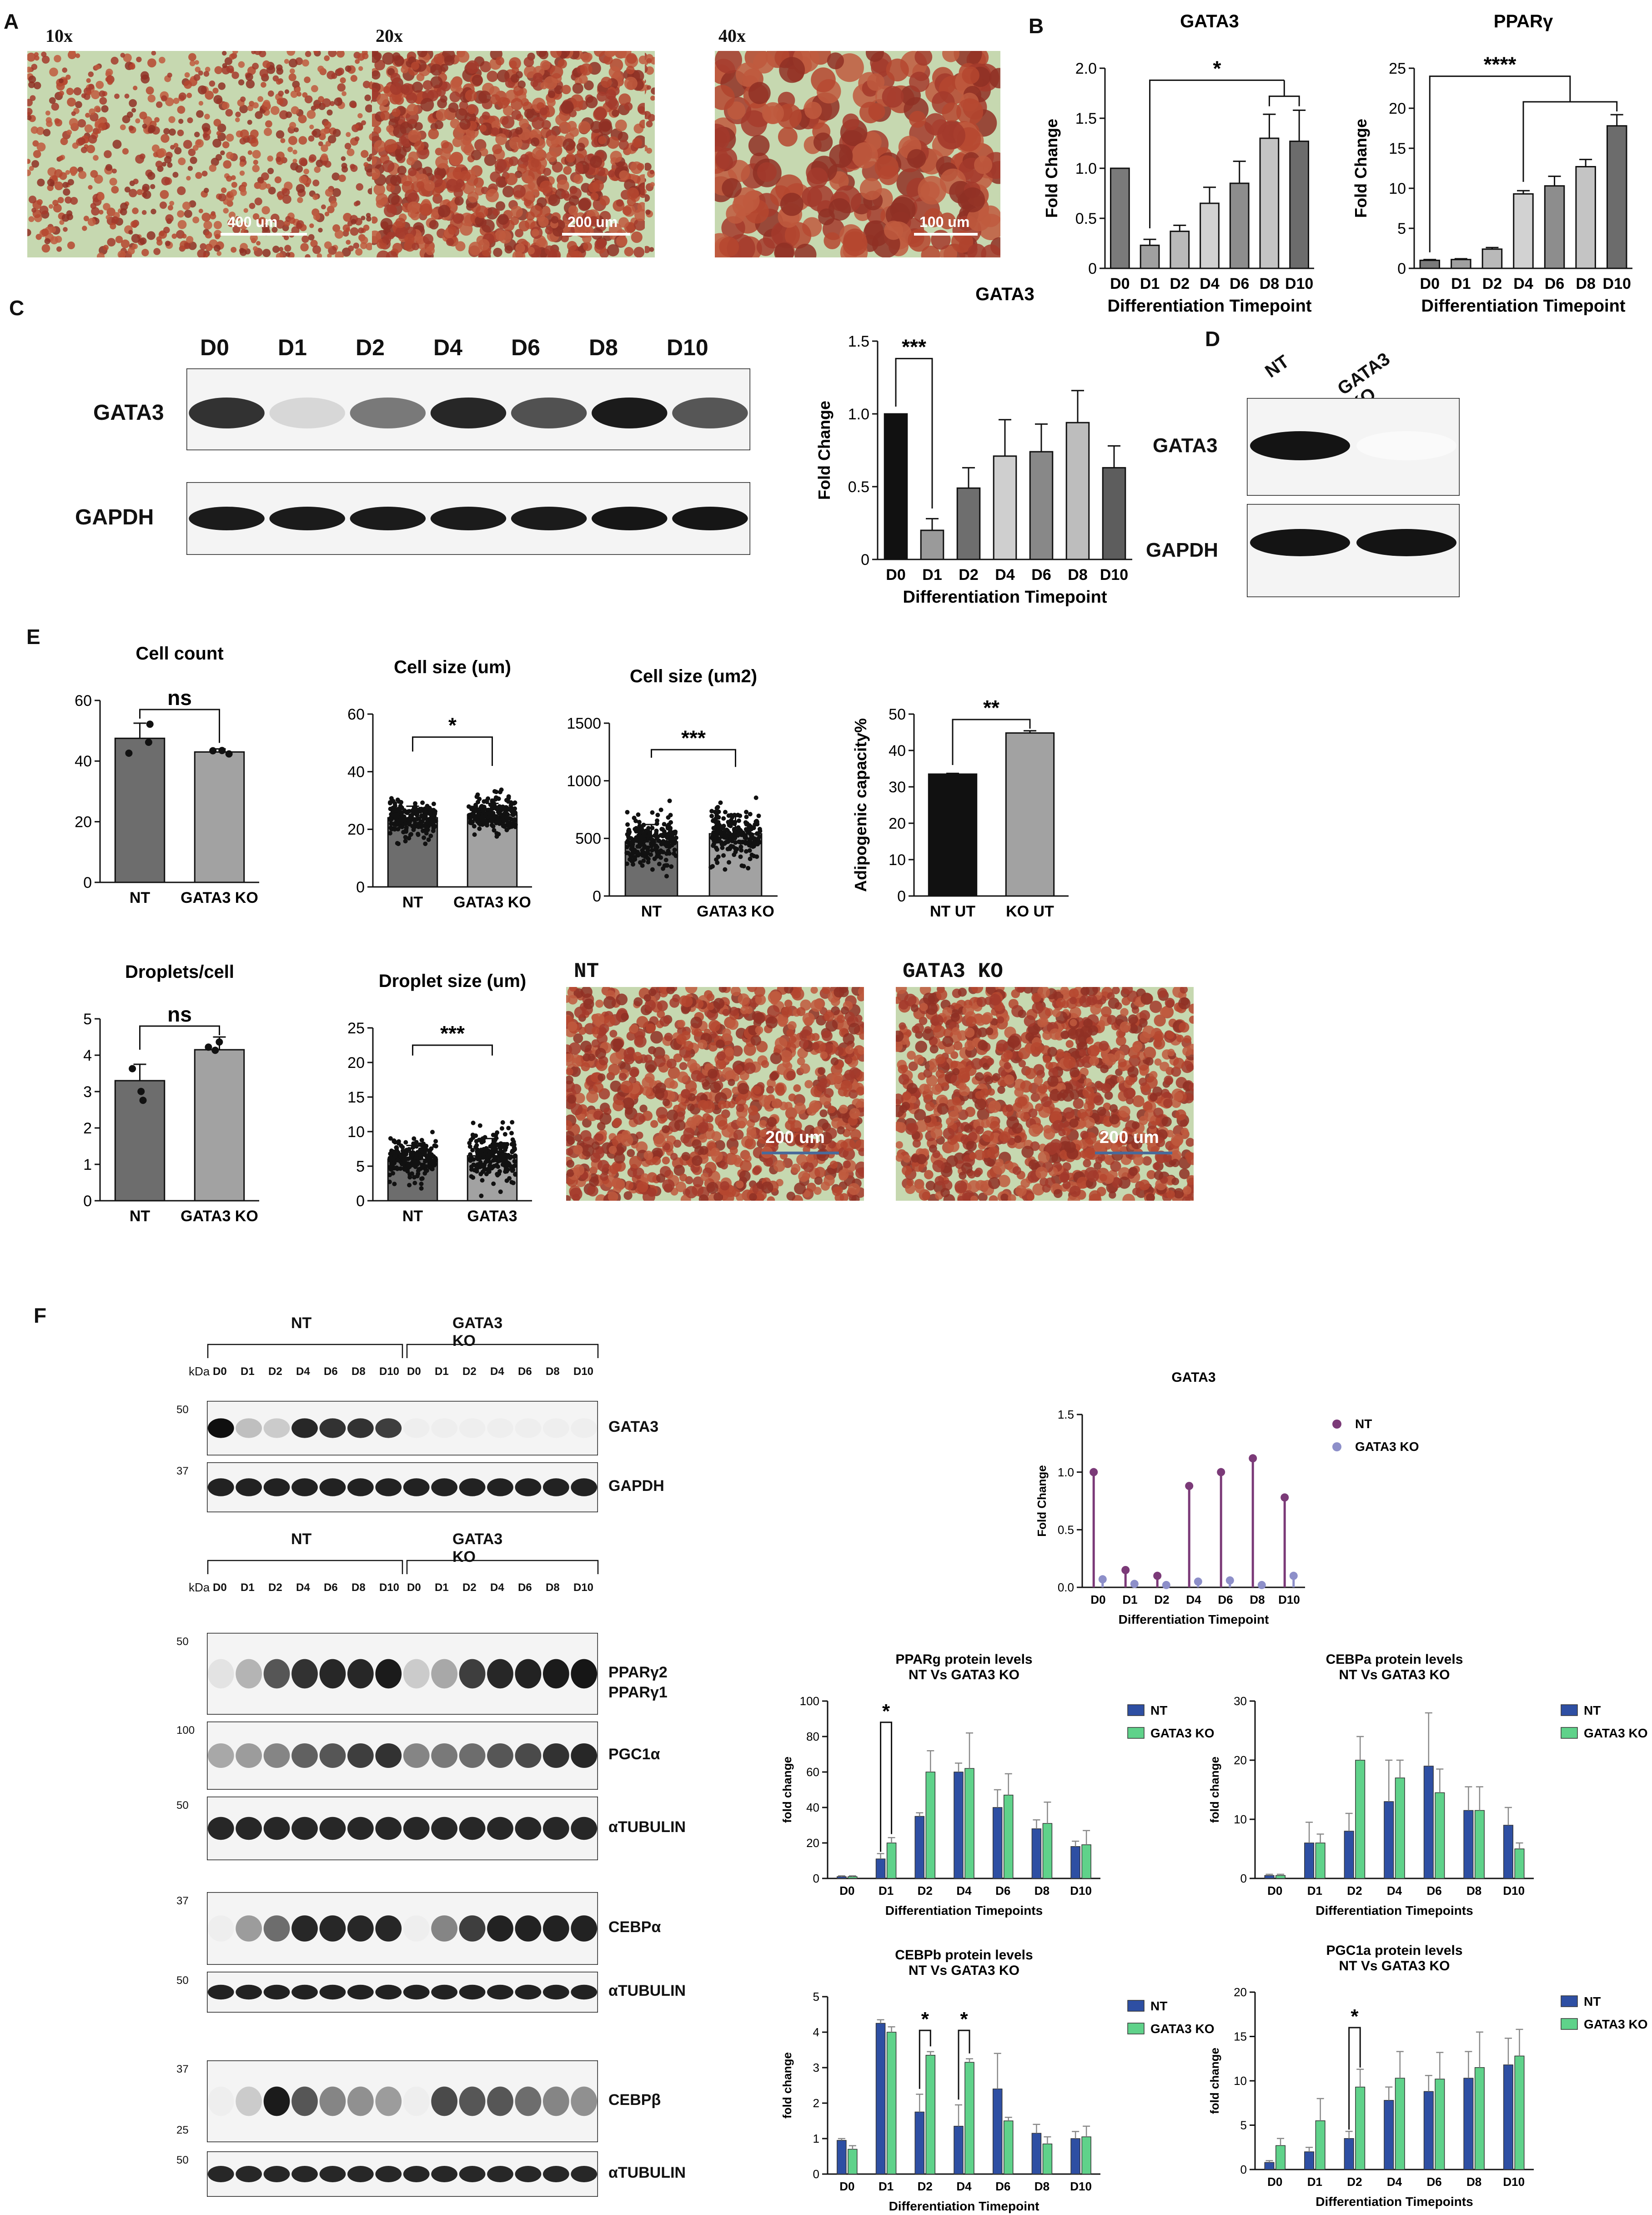 This screenshot has height=2215, width=1652. I want to click on significance-label: ***, so click(914, 347).